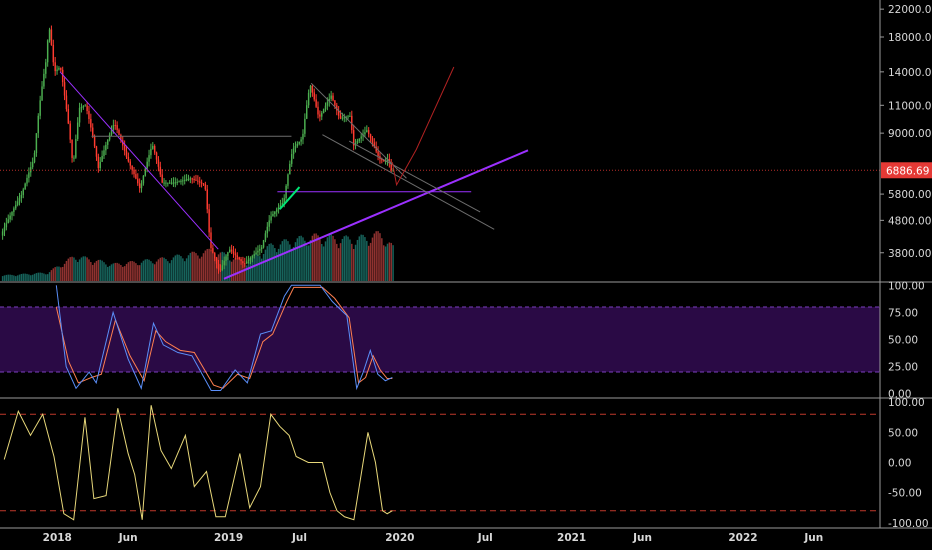 This screenshot has width=932, height=550. What do you see at coordinates (903, 433) in the screenshot?
I see `cci-axis-label: 50.00` at bounding box center [903, 433].